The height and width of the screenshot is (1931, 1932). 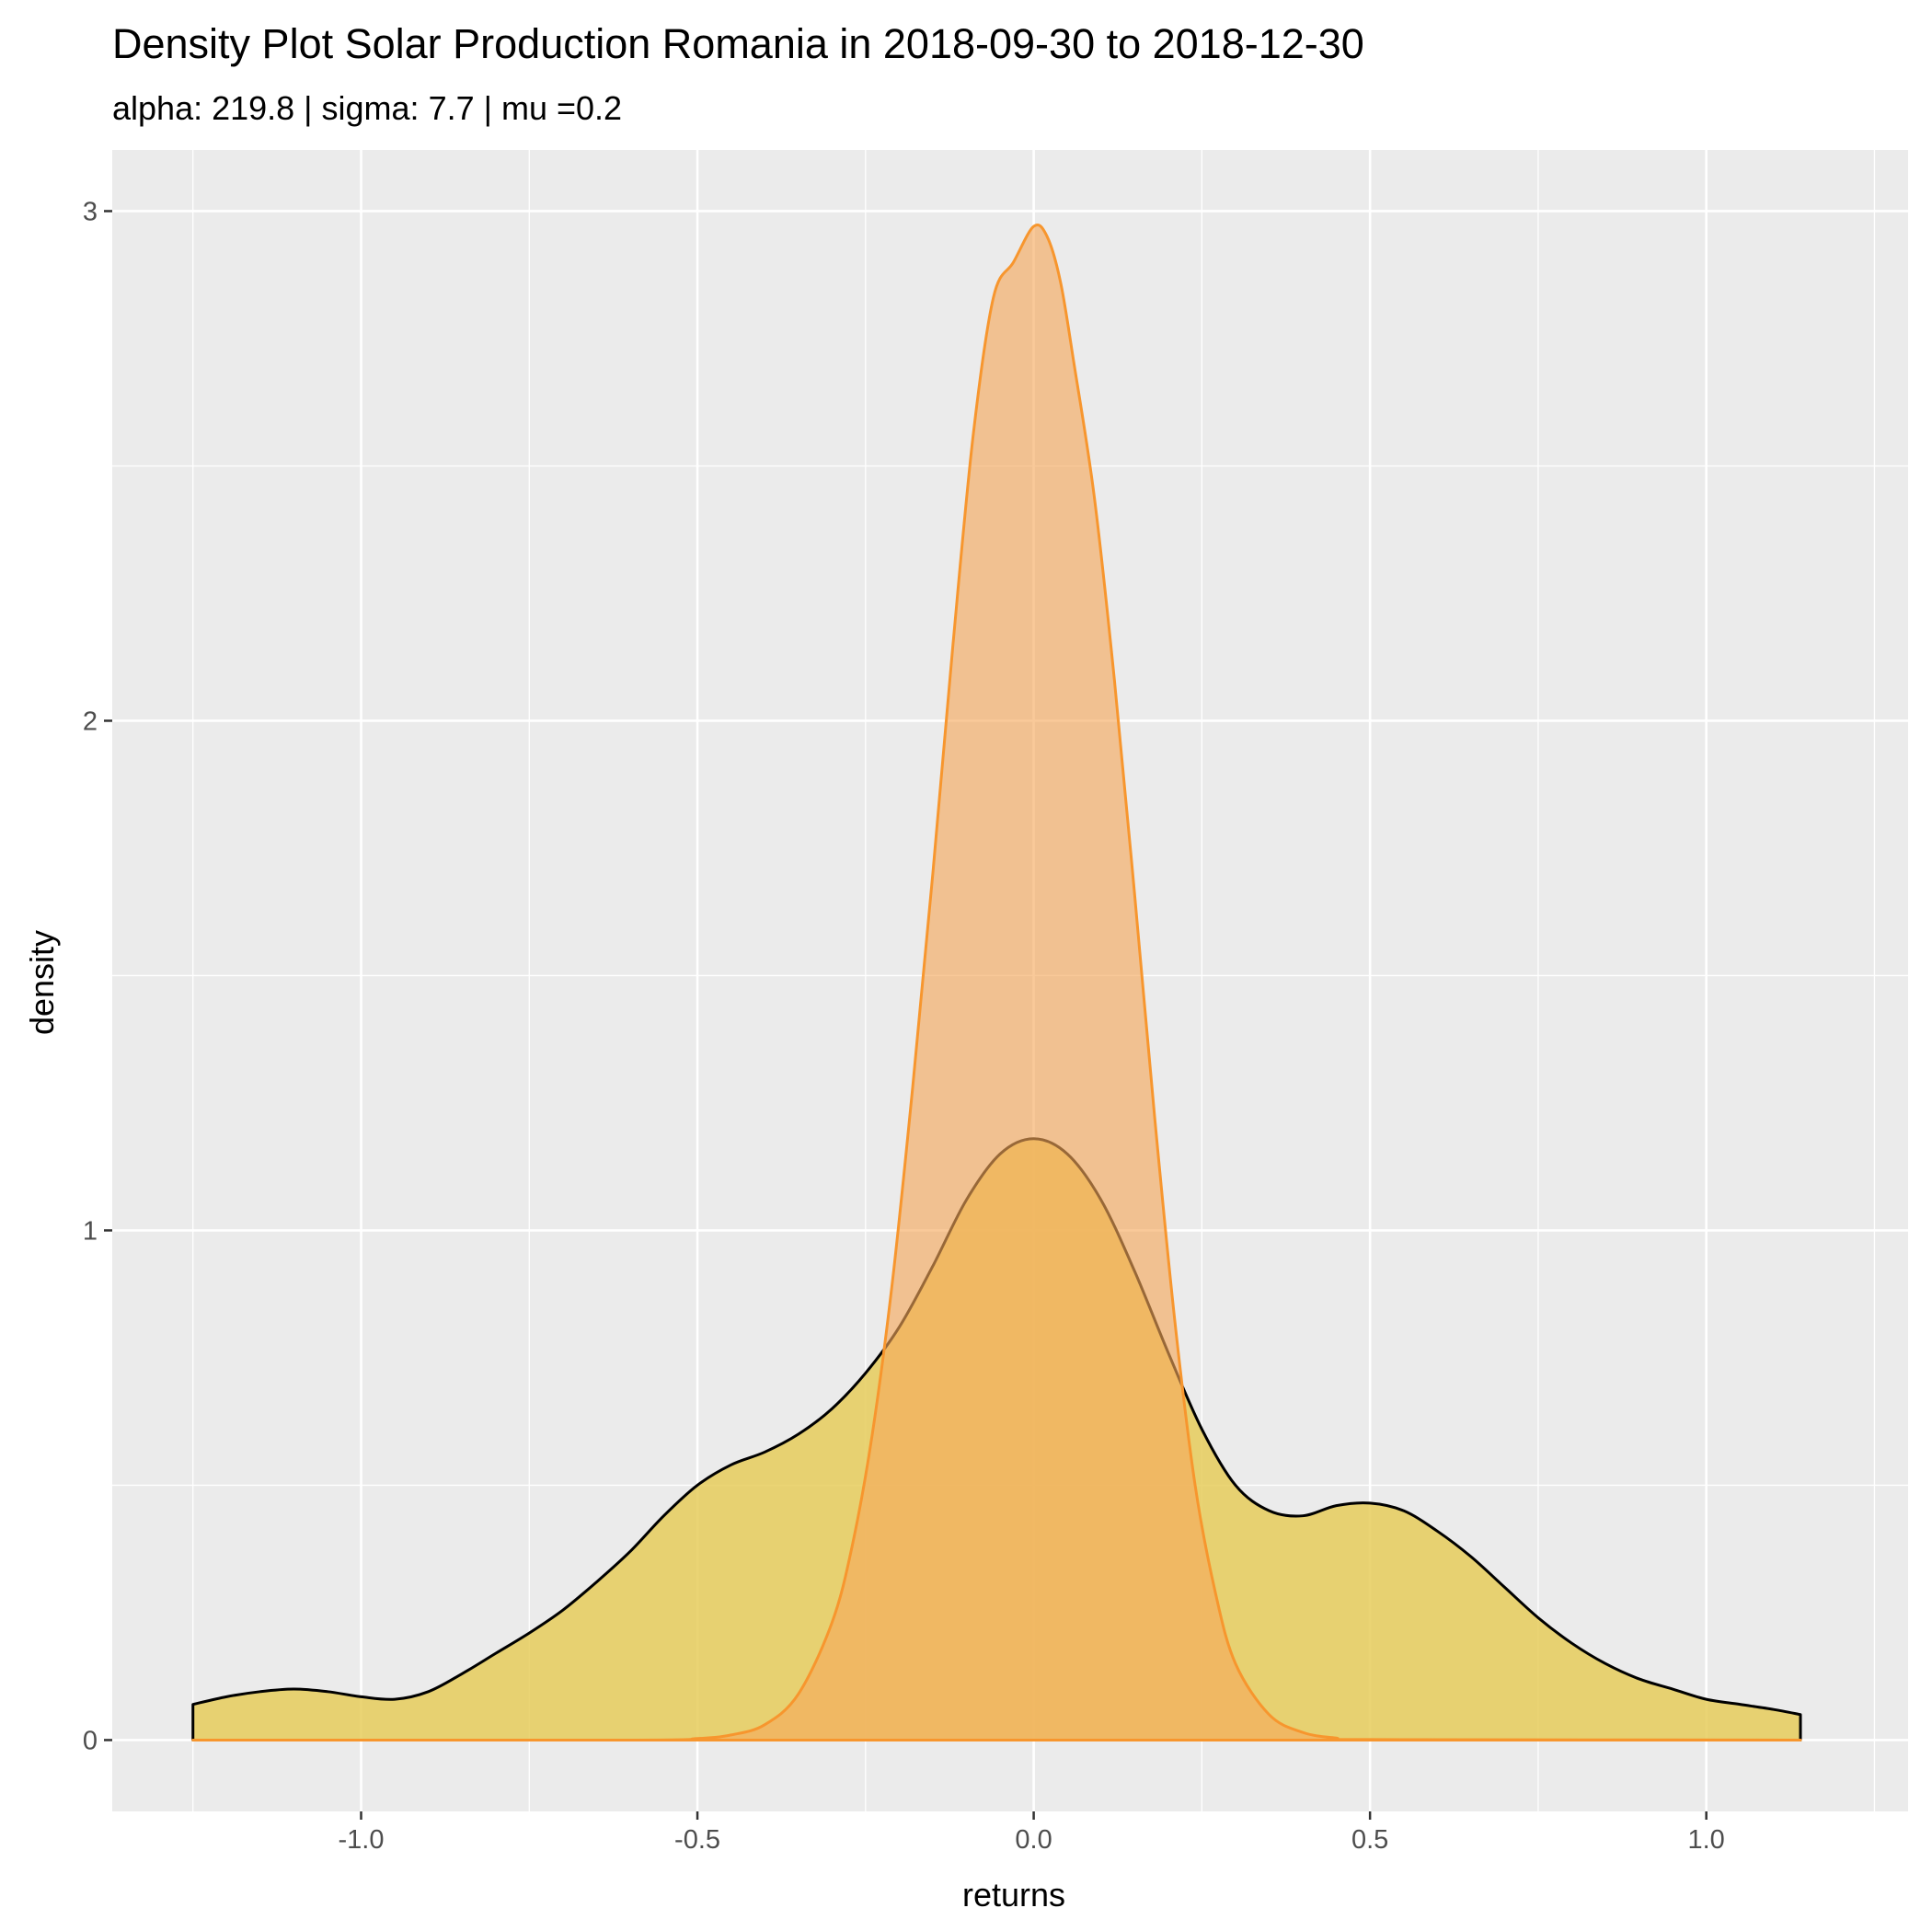 I want to click on y-tick-label: 2, so click(x=90, y=722).